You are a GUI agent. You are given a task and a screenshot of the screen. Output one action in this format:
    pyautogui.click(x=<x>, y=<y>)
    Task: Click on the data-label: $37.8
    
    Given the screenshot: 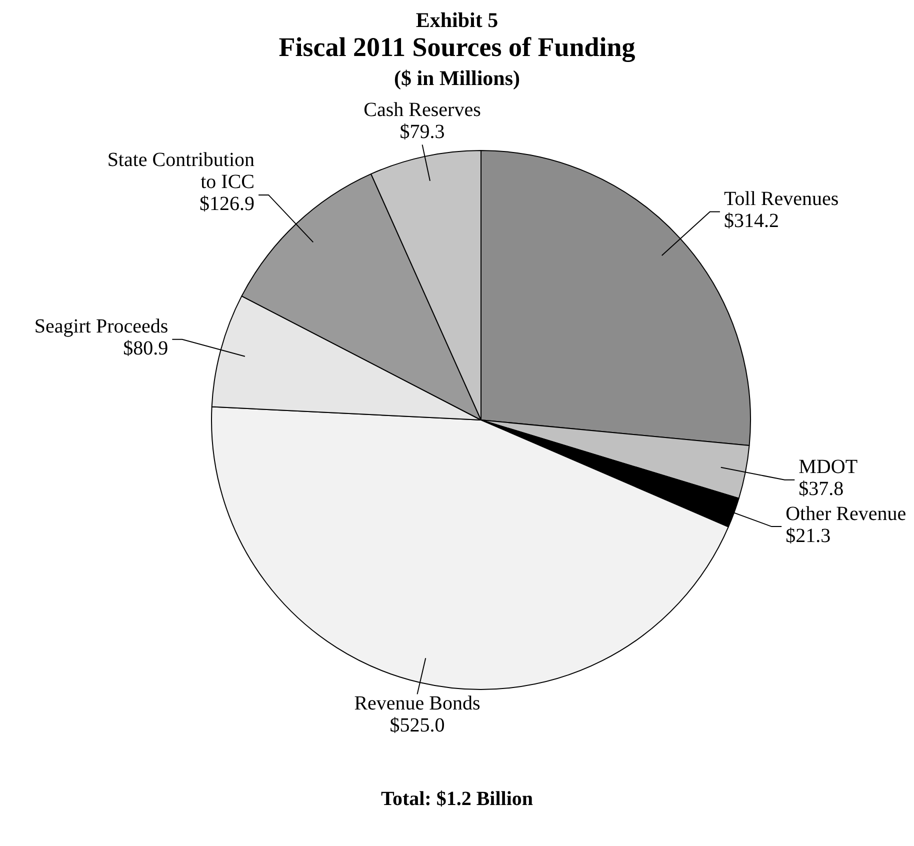 What is the action you would take?
    pyautogui.click(x=821, y=489)
    